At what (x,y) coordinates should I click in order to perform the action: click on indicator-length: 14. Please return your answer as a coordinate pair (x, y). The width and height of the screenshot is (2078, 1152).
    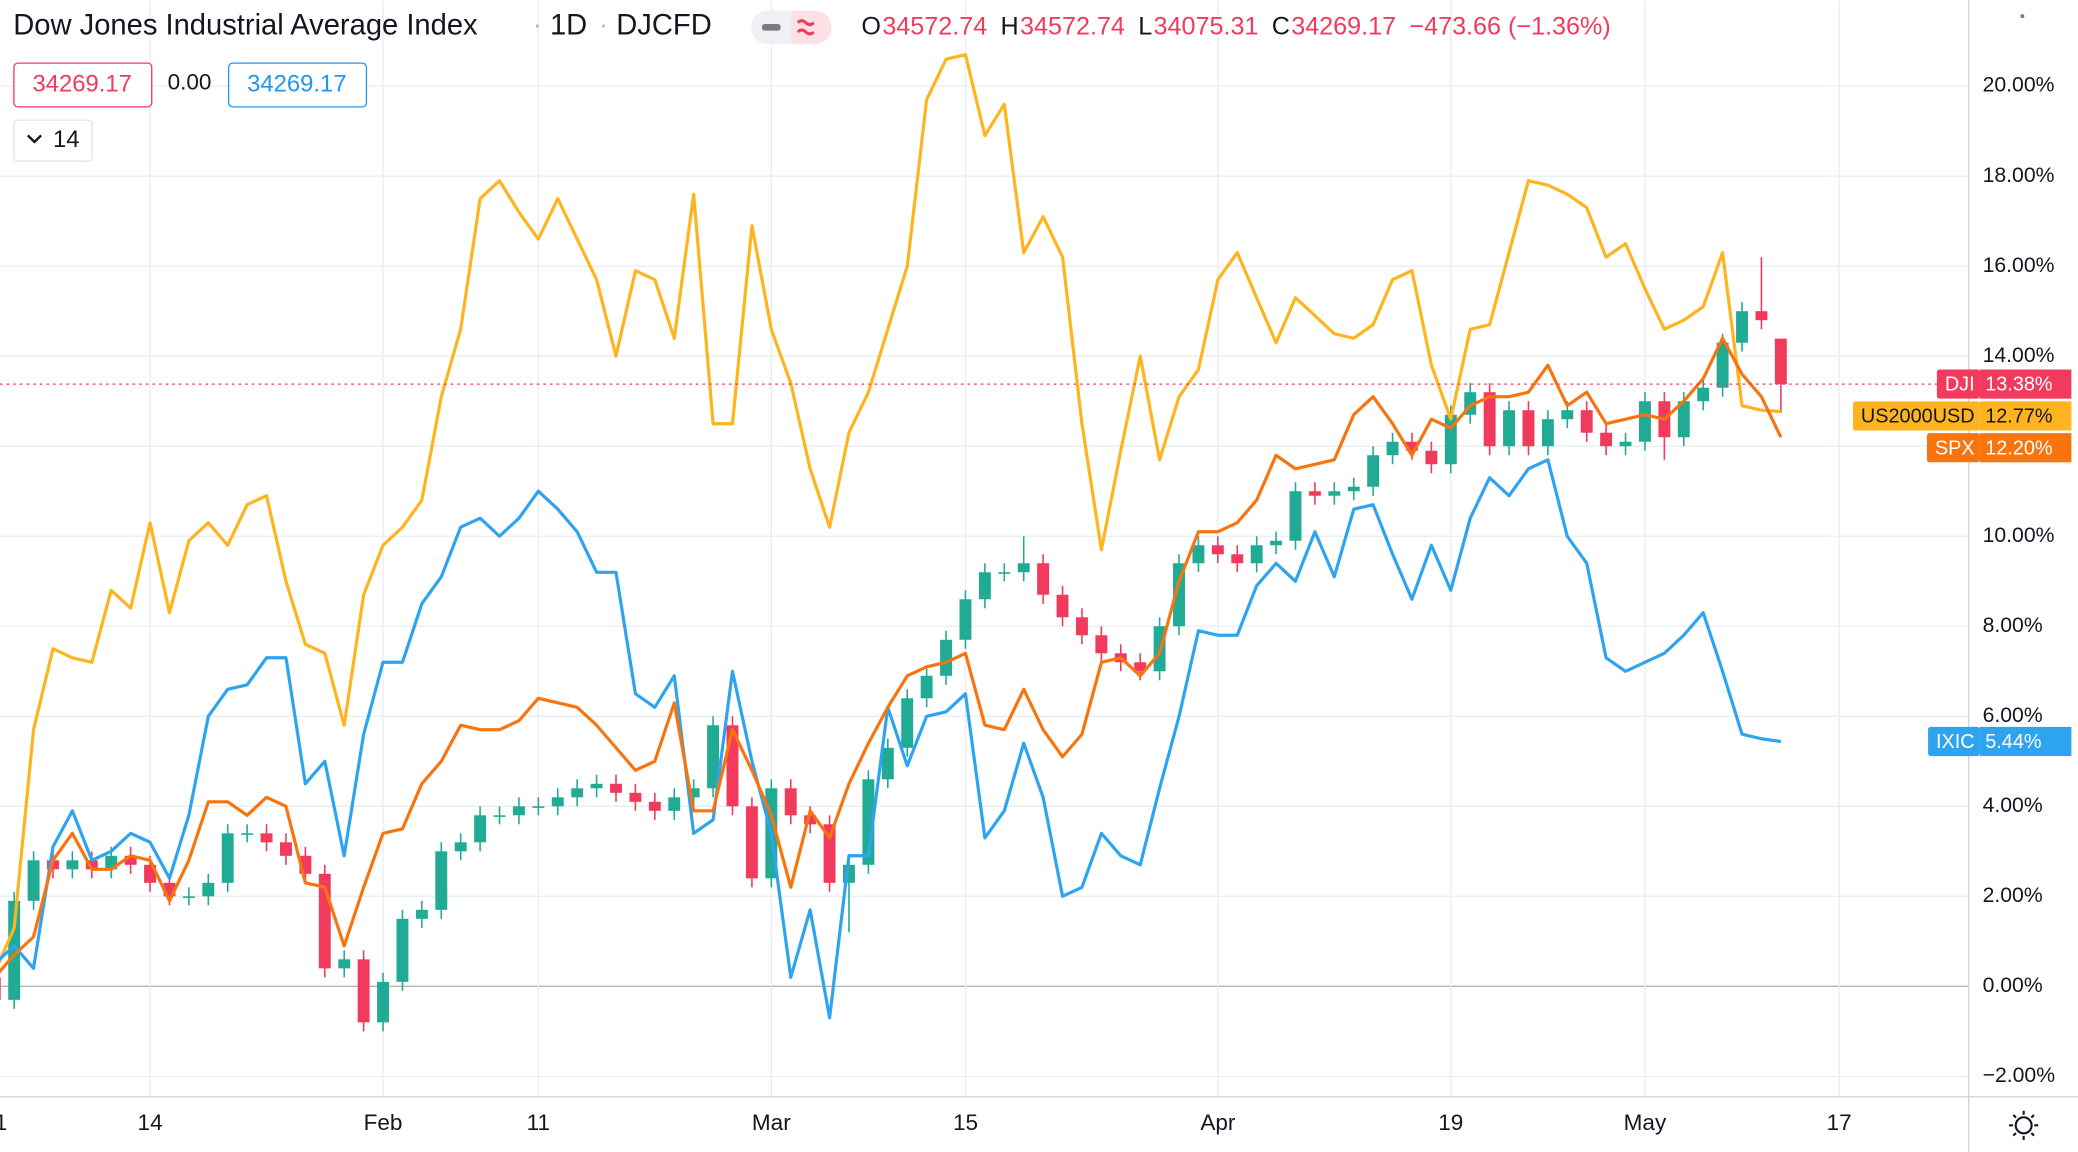
    Looking at the image, I should click on (66, 139).